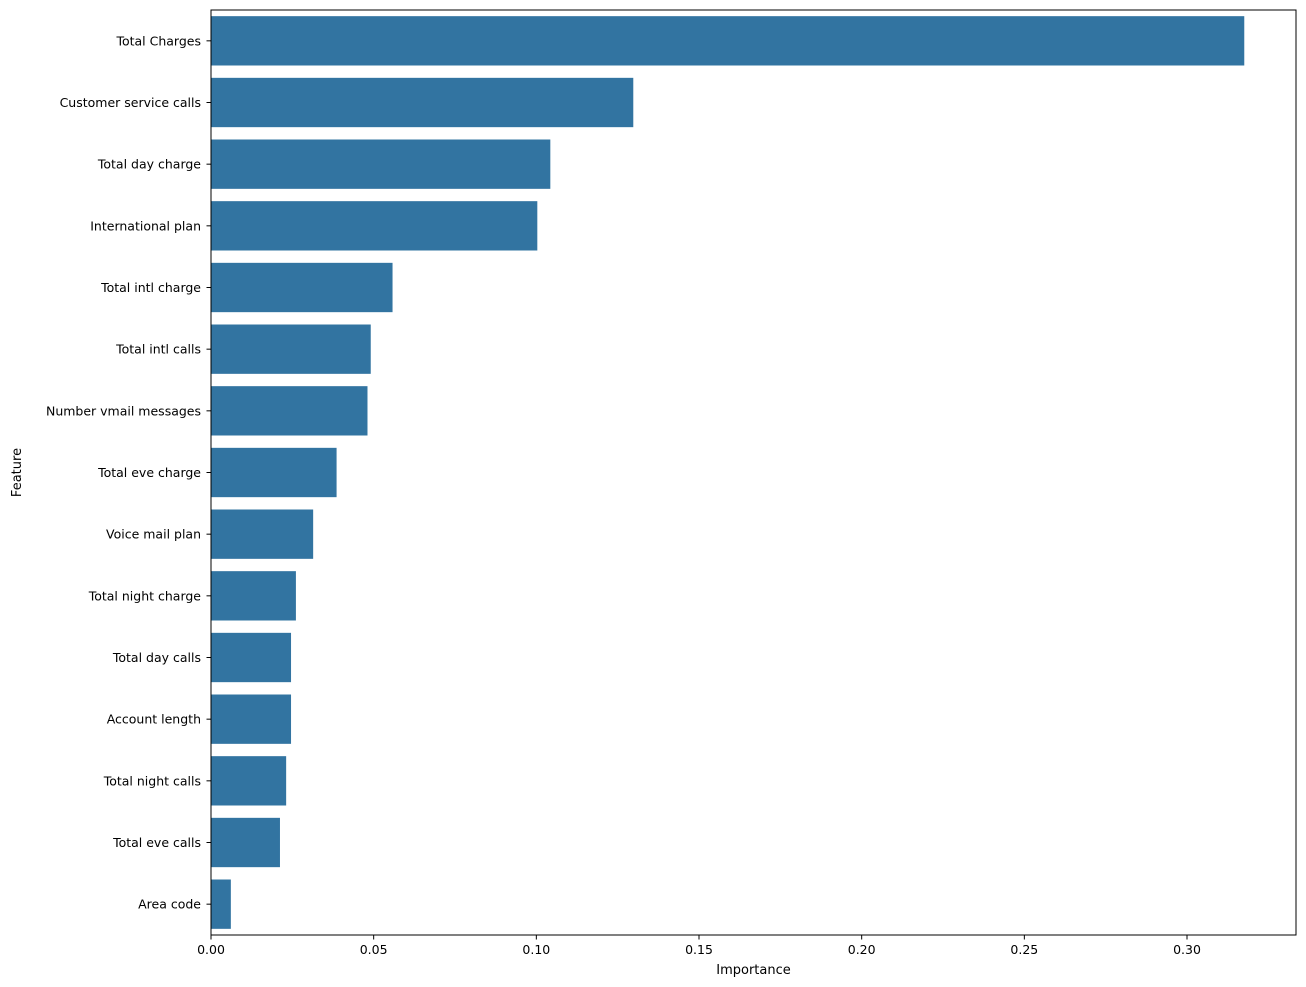  I want to click on x-axis-title: Importance, so click(753, 970).